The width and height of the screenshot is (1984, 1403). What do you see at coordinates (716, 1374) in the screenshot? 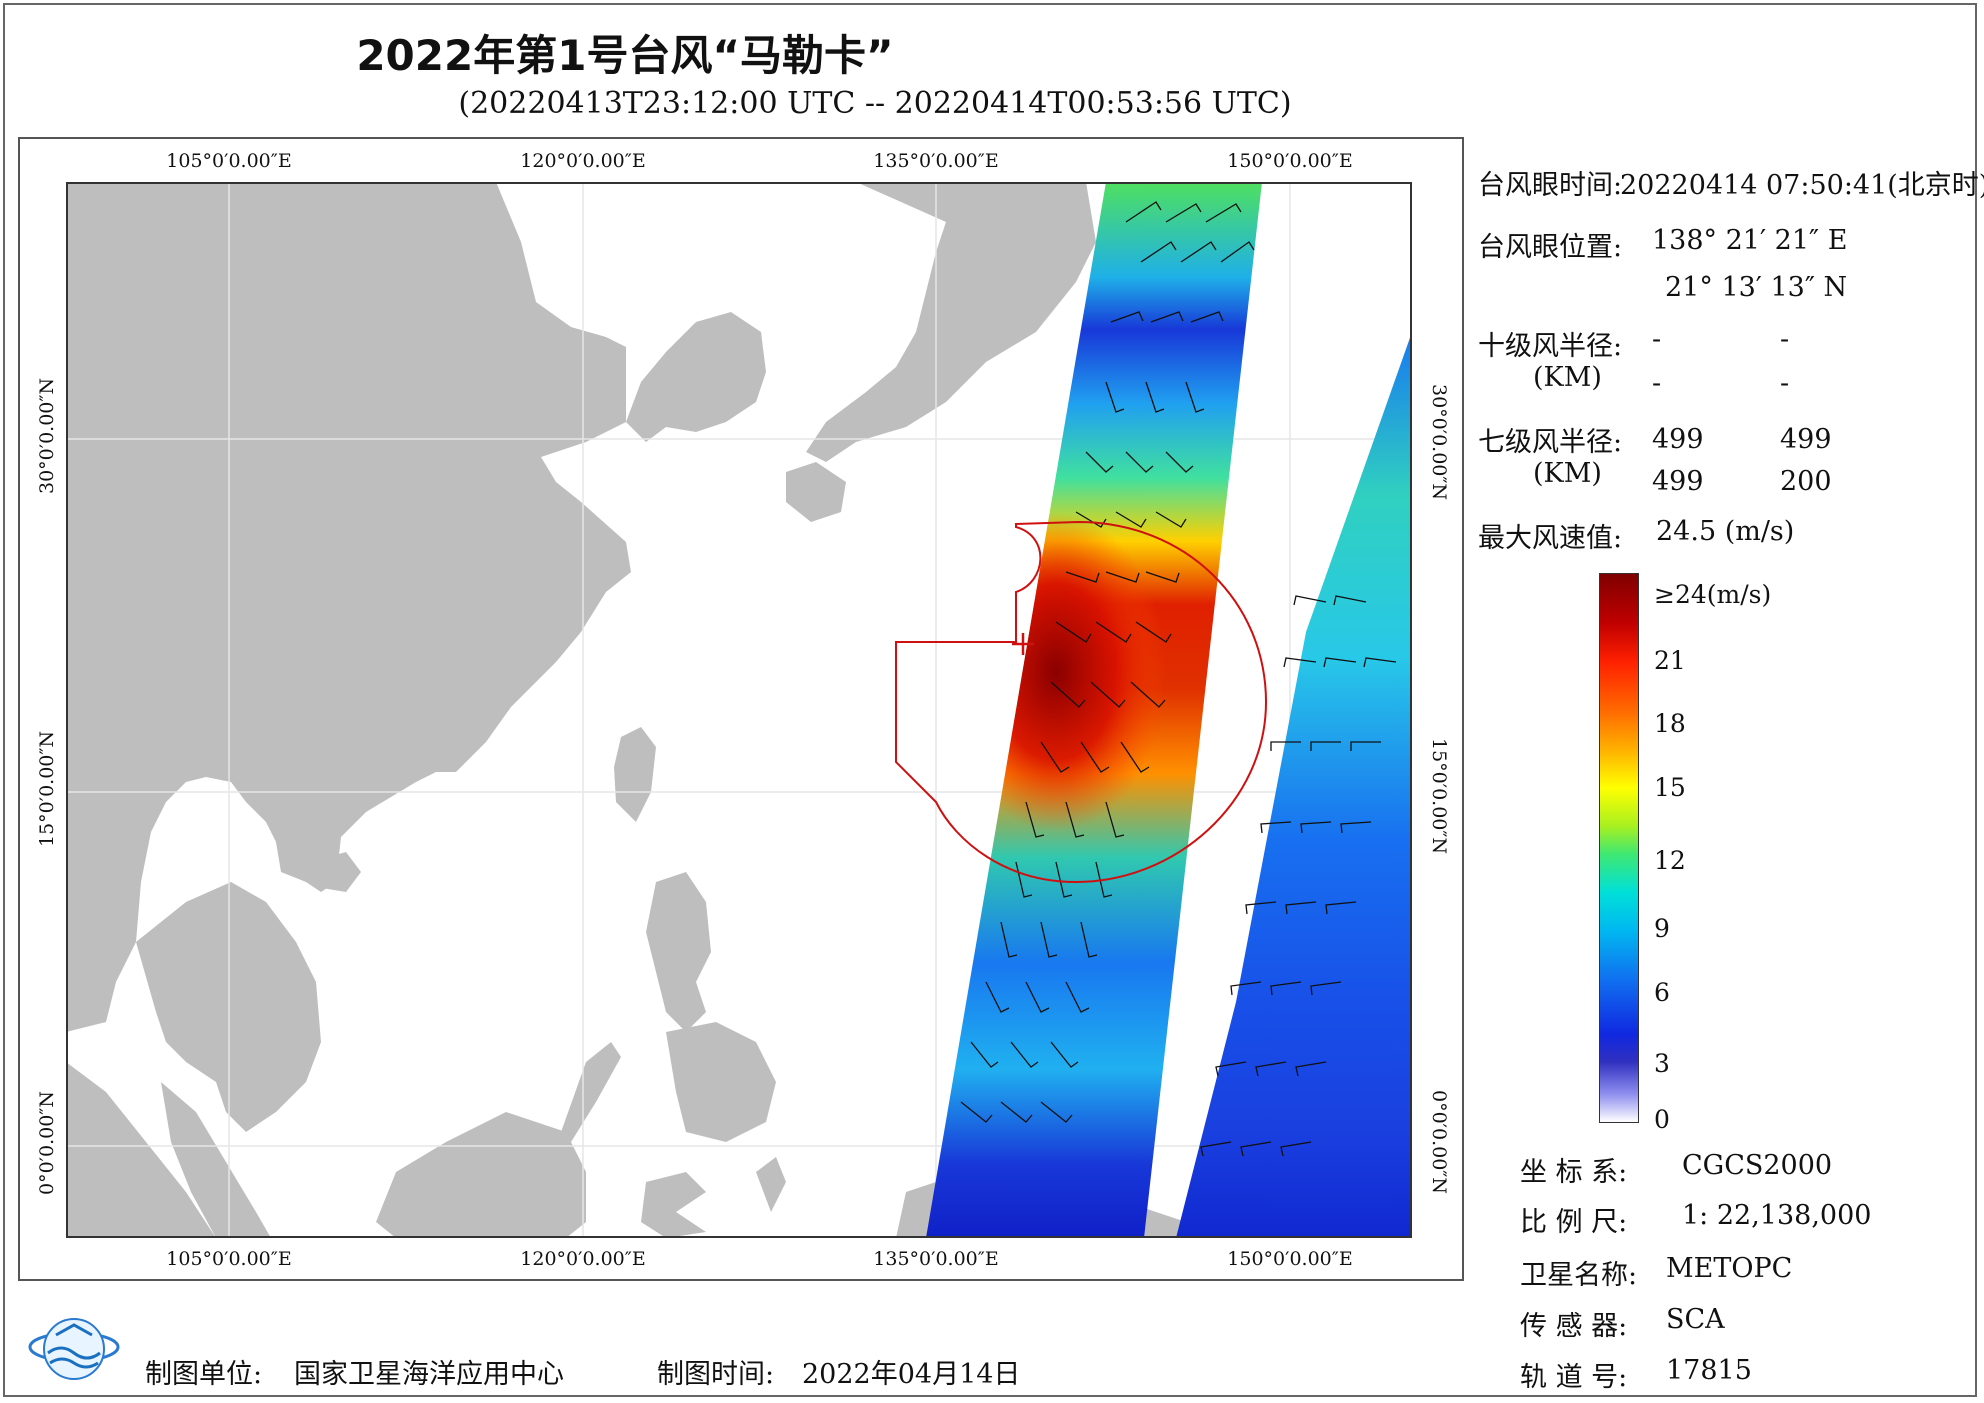
I see `time-label: 制图时间:` at bounding box center [716, 1374].